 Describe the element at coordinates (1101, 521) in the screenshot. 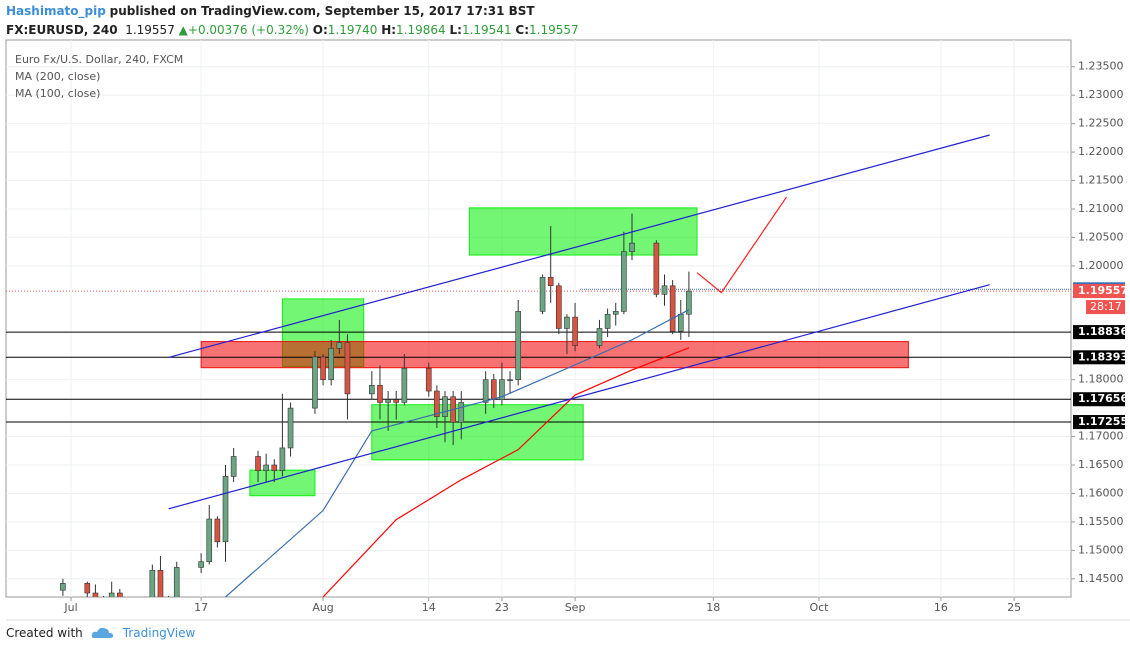

I see `y-tick-label: 1.15500` at that location.